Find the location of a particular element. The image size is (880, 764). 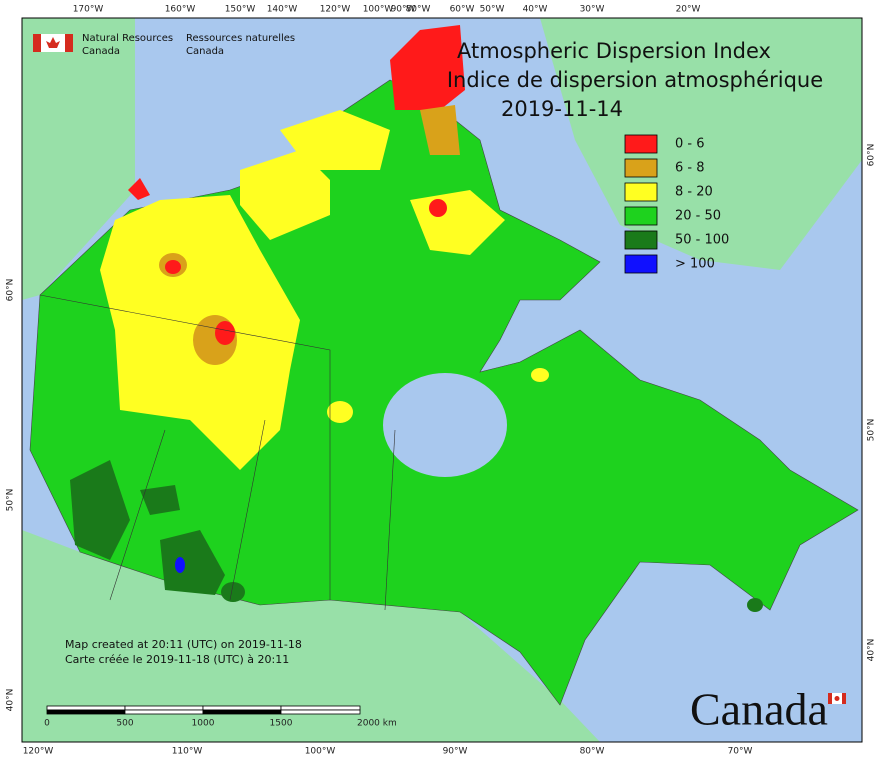

legend-label: 20 - 50 is located at coordinates (698, 216).